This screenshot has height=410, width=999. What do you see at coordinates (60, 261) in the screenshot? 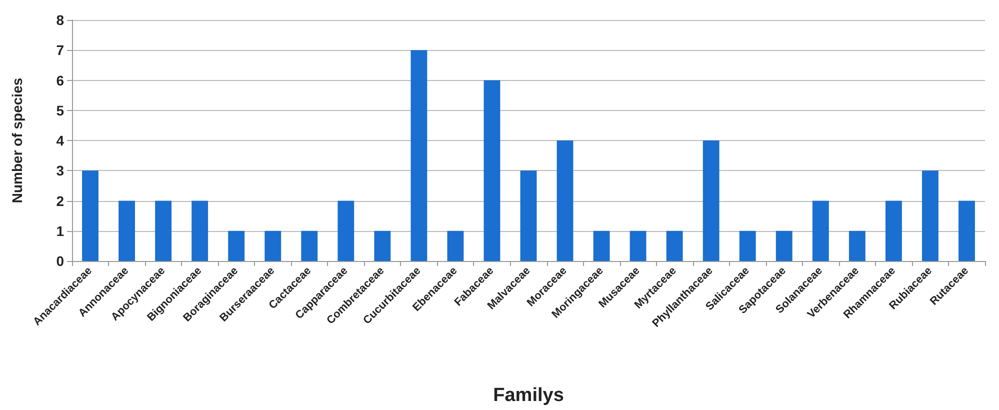
I see `y-tick-label: 0` at bounding box center [60, 261].